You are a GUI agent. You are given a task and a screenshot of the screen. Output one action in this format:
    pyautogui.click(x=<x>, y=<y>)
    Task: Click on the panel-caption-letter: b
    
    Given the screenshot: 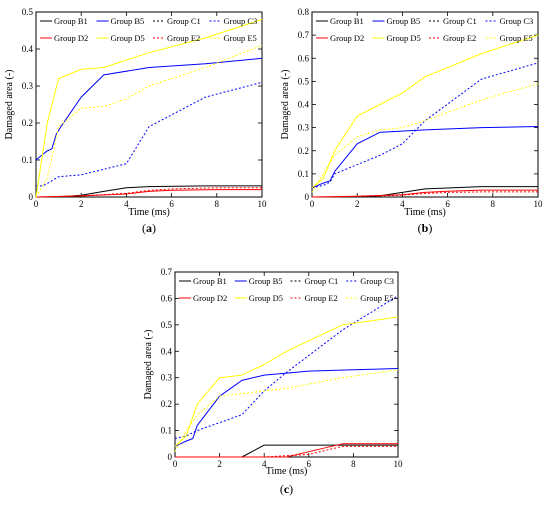 What is the action you would take?
    pyautogui.click(x=425, y=228)
    